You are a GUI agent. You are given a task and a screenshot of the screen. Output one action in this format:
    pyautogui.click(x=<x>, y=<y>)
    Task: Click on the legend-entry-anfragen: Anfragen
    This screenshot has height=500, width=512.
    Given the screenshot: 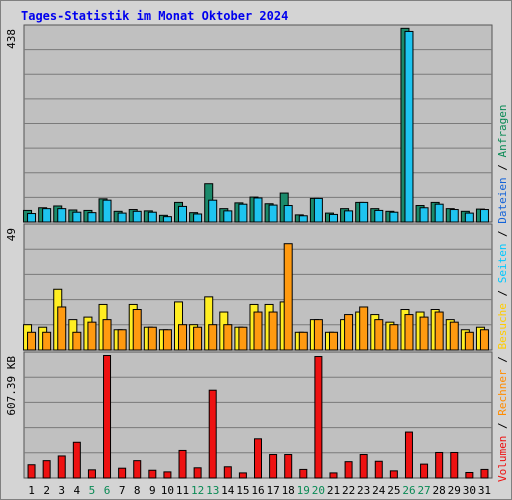 What is the action you would take?
    pyautogui.click(x=502, y=134)
    